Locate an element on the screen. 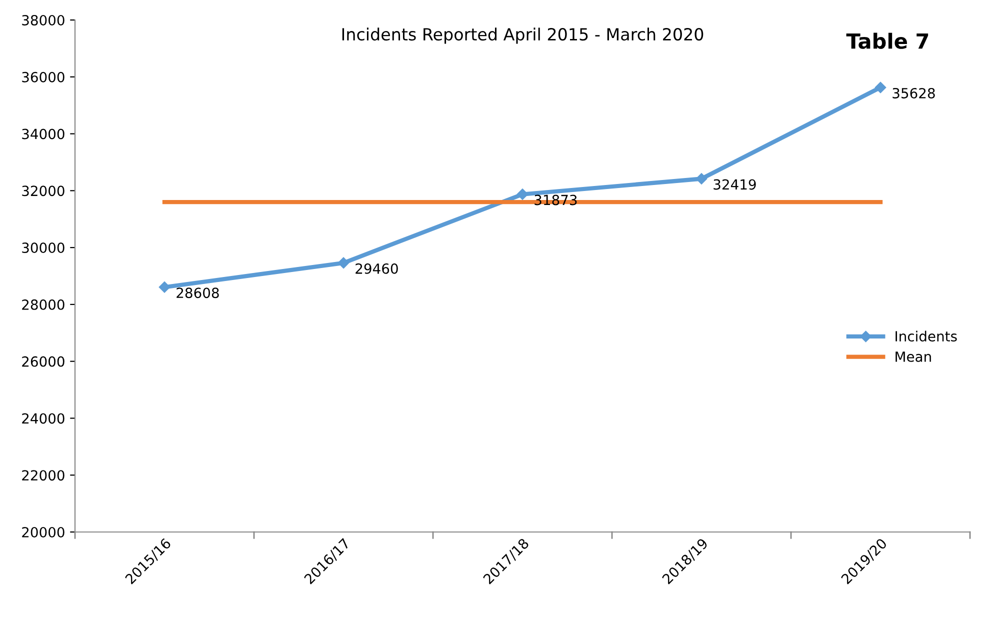 This screenshot has width=981, height=625. y-tick-label: 34000 is located at coordinates (43, 134).